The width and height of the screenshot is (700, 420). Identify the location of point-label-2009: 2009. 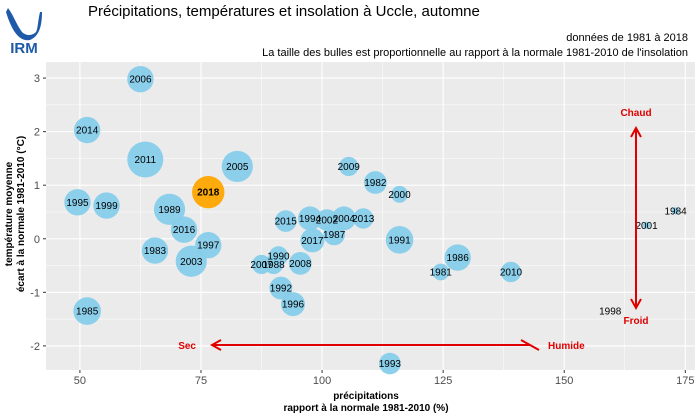
(349, 167).